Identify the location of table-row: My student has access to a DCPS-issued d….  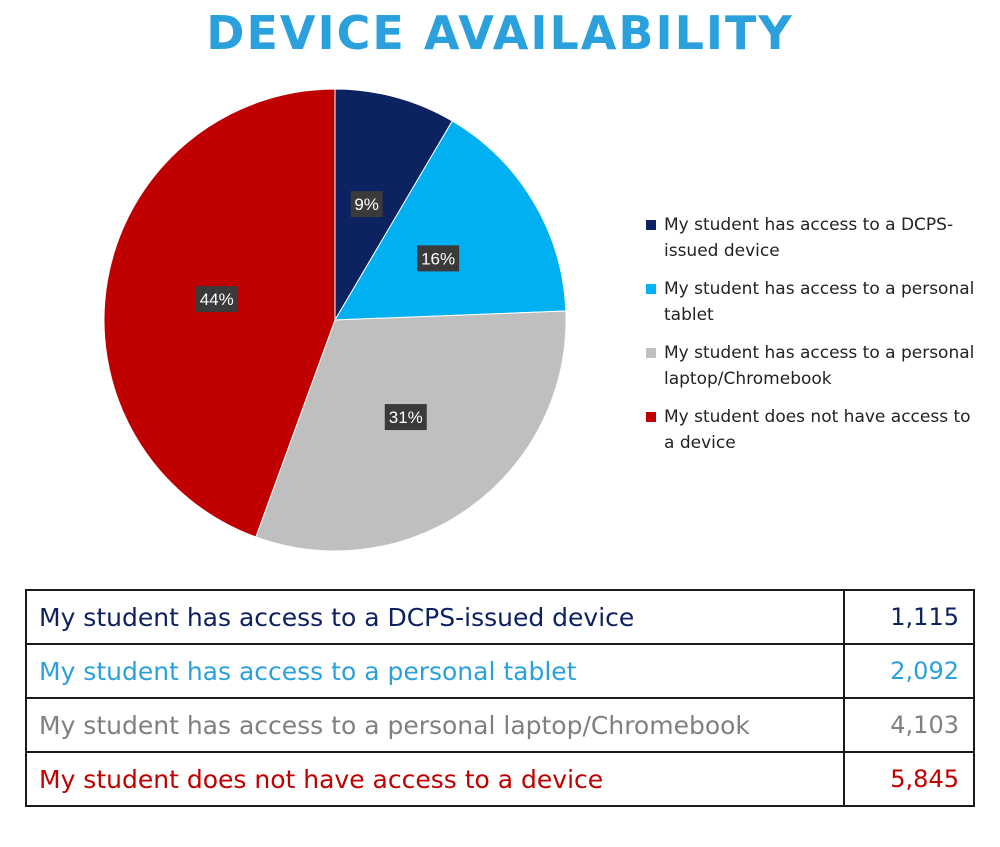
(500, 617).